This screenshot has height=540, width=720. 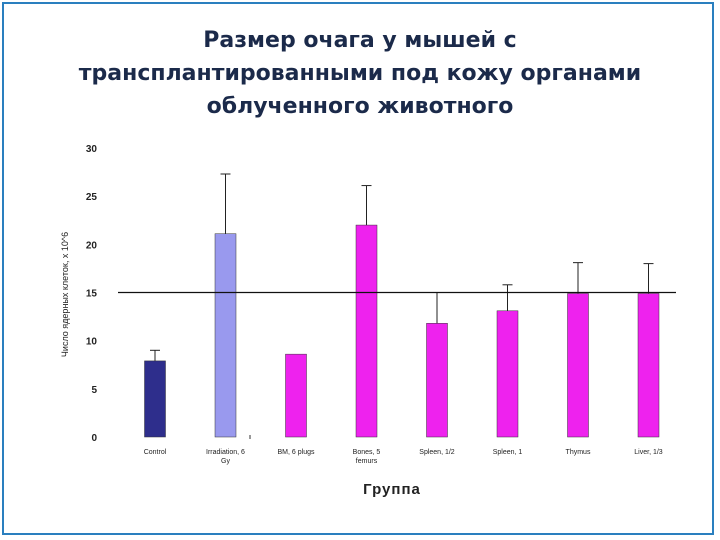 What do you see at coordinates (296, 452) in the screenshot?
I see `x-tick-label: BM, 6 plugs` at bounding box center [296, 452].